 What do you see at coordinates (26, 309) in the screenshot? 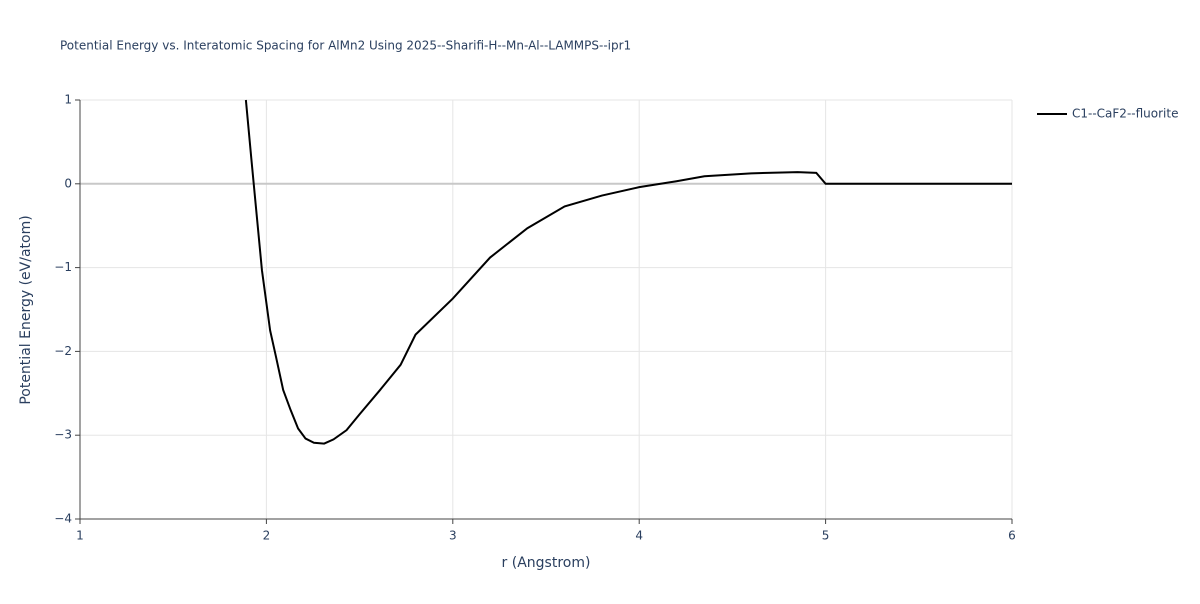
I see `y-axis-title: Potential Energy (eV/atom)` at bounding box center [26, 309].